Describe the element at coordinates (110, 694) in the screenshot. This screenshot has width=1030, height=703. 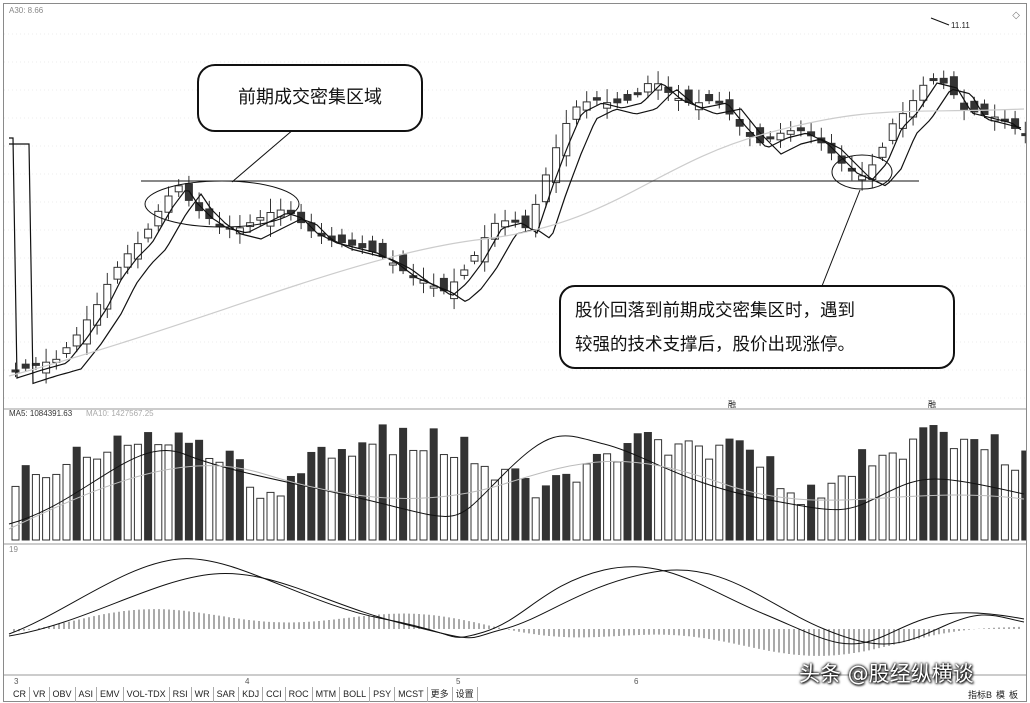
I see `tab-emv: EMV` at that location.